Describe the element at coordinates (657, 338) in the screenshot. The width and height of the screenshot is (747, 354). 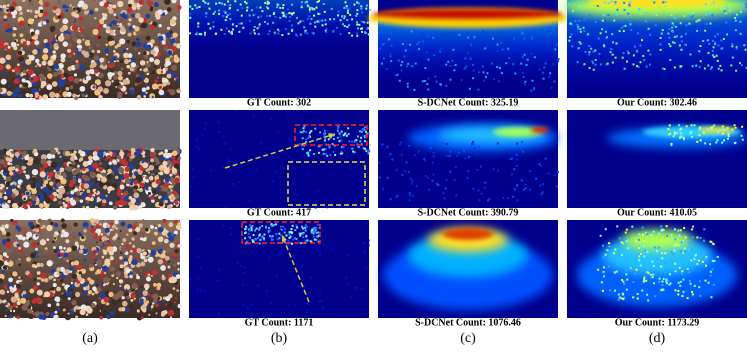
I see `column-label: (d)` at that location.